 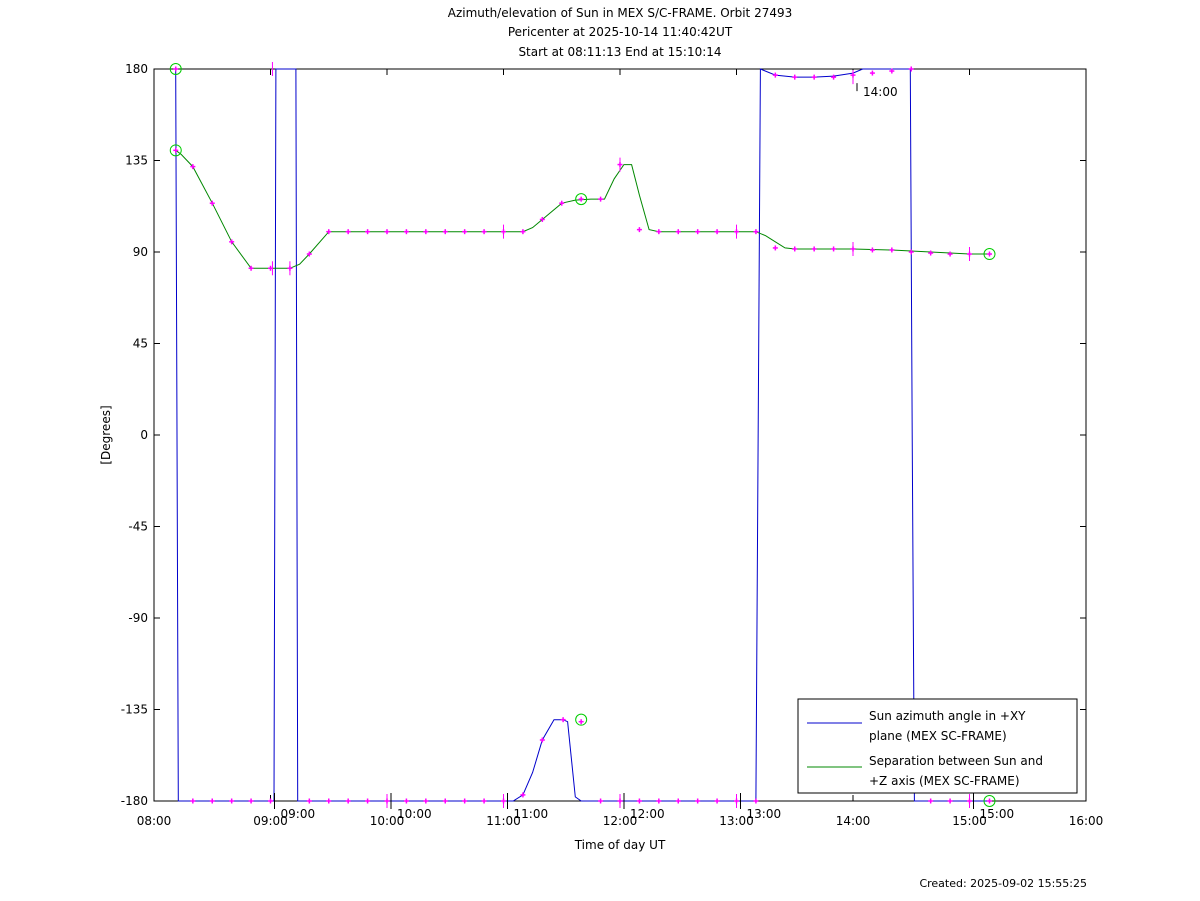 I want to click on x-tick-label: 16:00, so click(x=1086, y=821).